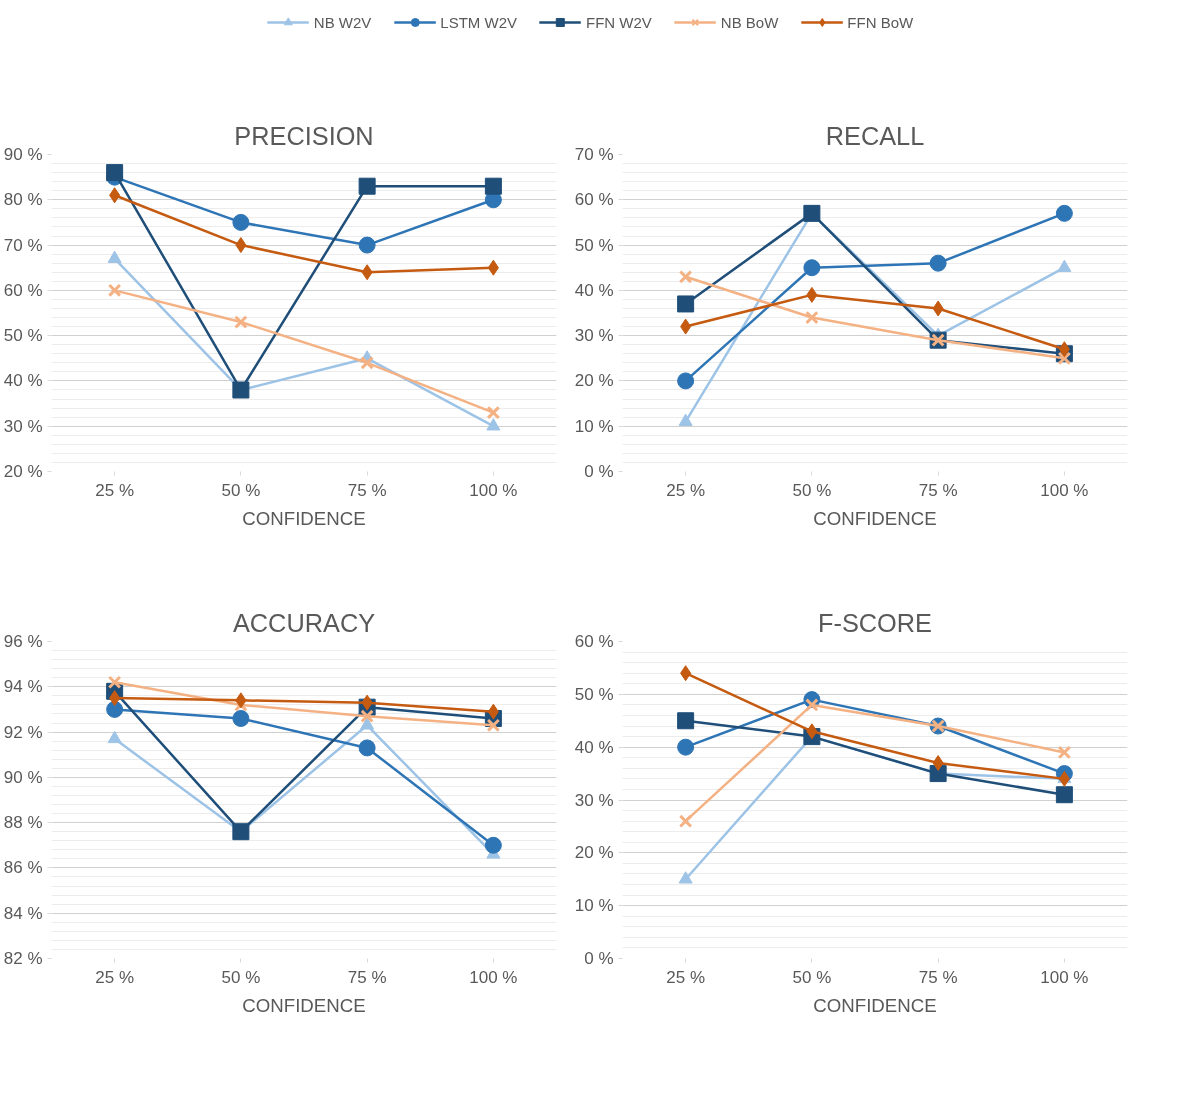 Image resolution: width=1183 pixels, height=1102 pixels. I want to click on y-tick-label: 88 %, so click(23, 823).